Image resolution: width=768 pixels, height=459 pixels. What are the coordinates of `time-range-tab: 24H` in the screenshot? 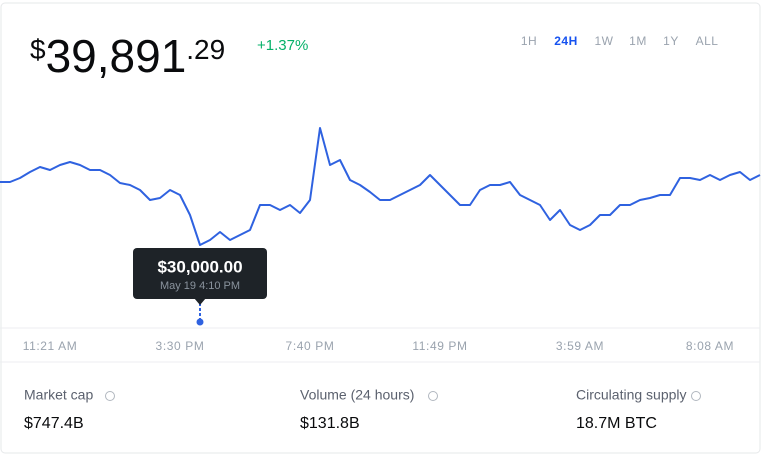 It's located at (566, 41).